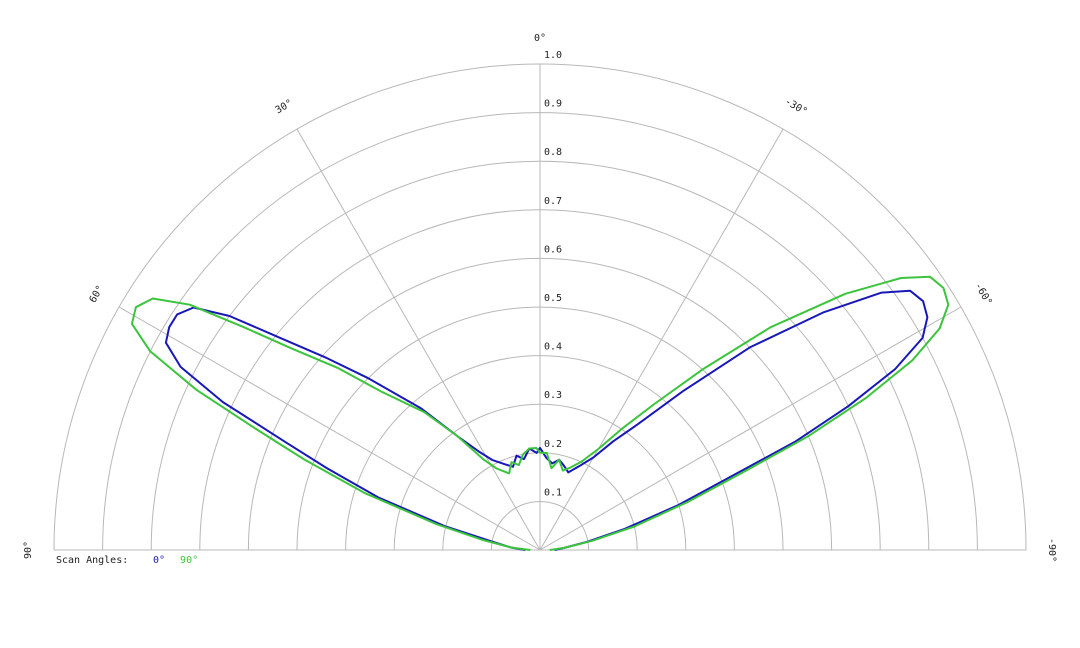 This screenshot has height=648, width=1080. What do you see at coordinates (553, 55) in the screenshot?
I see `r-tick-label: 1.0` at bounding box center [553, 55].